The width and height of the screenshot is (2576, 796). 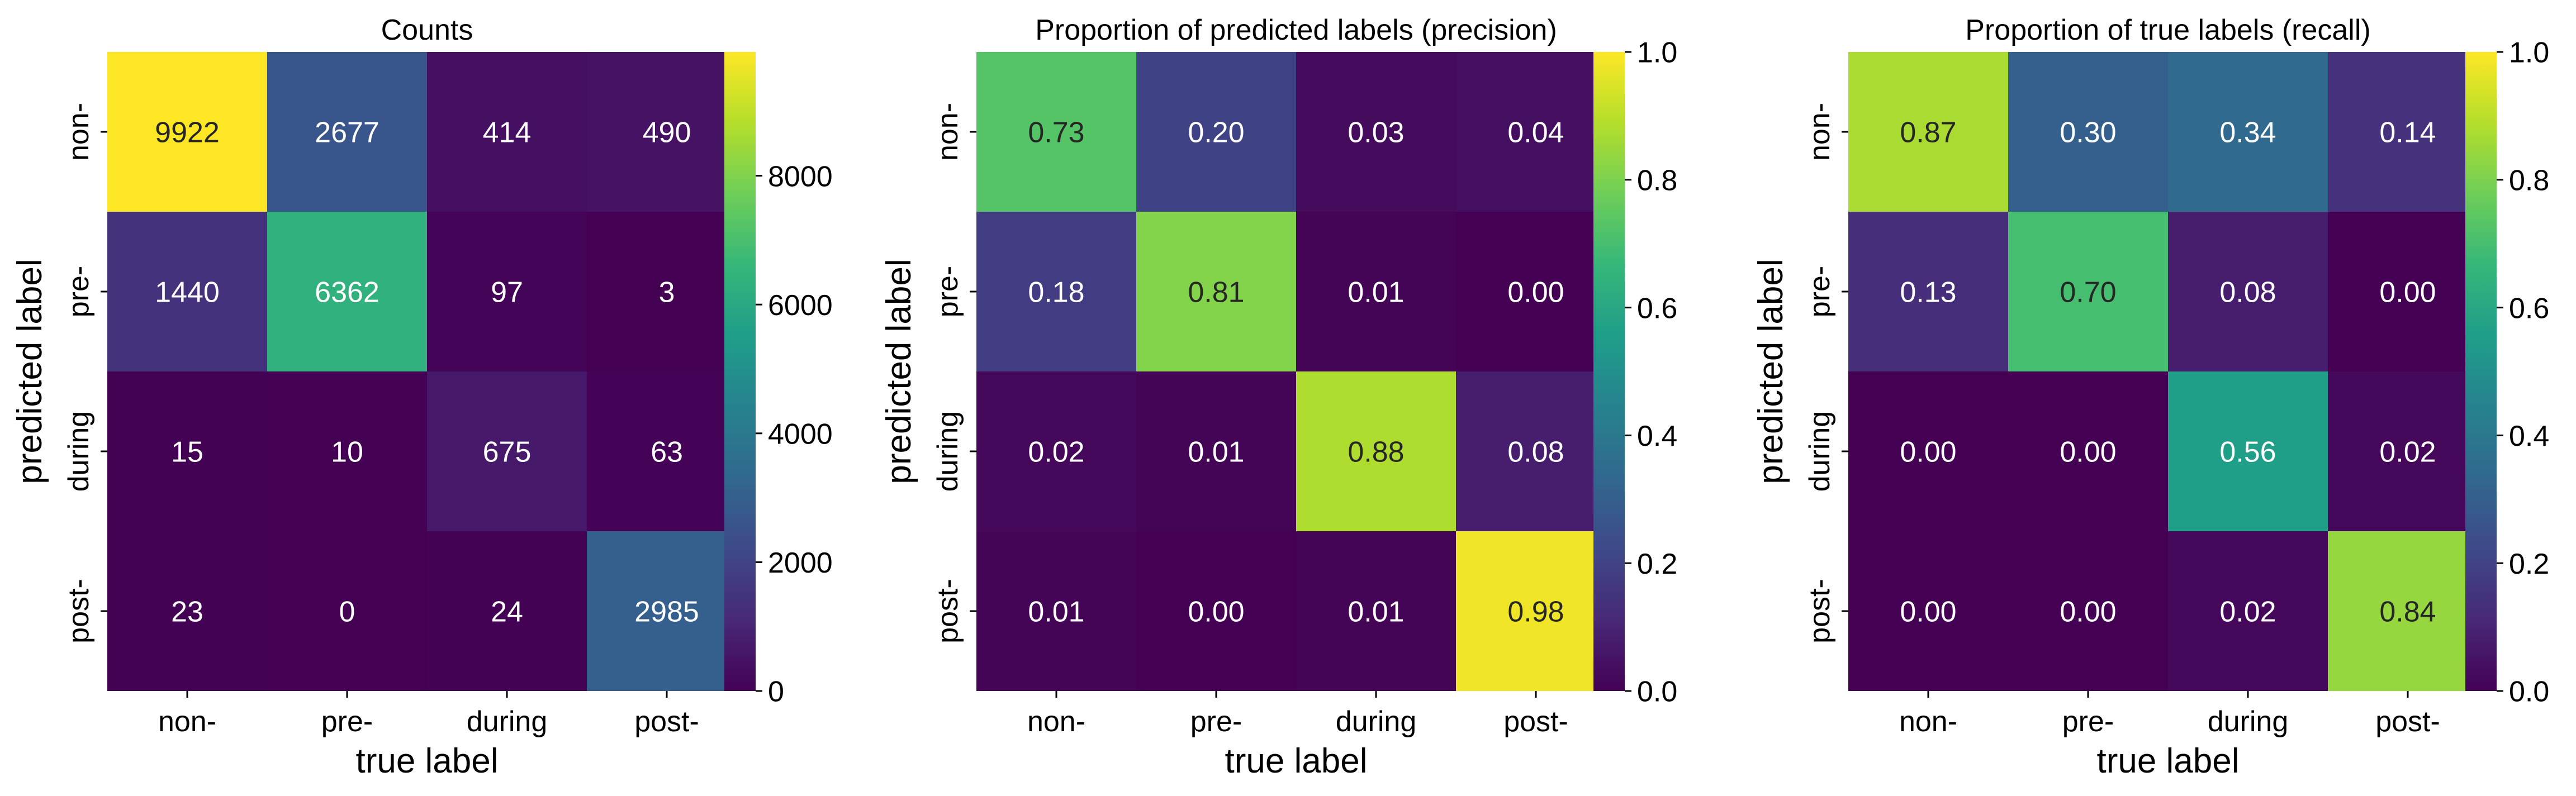 I want to click on cell-value-label: 0.01, so click(x=1376, y=612).